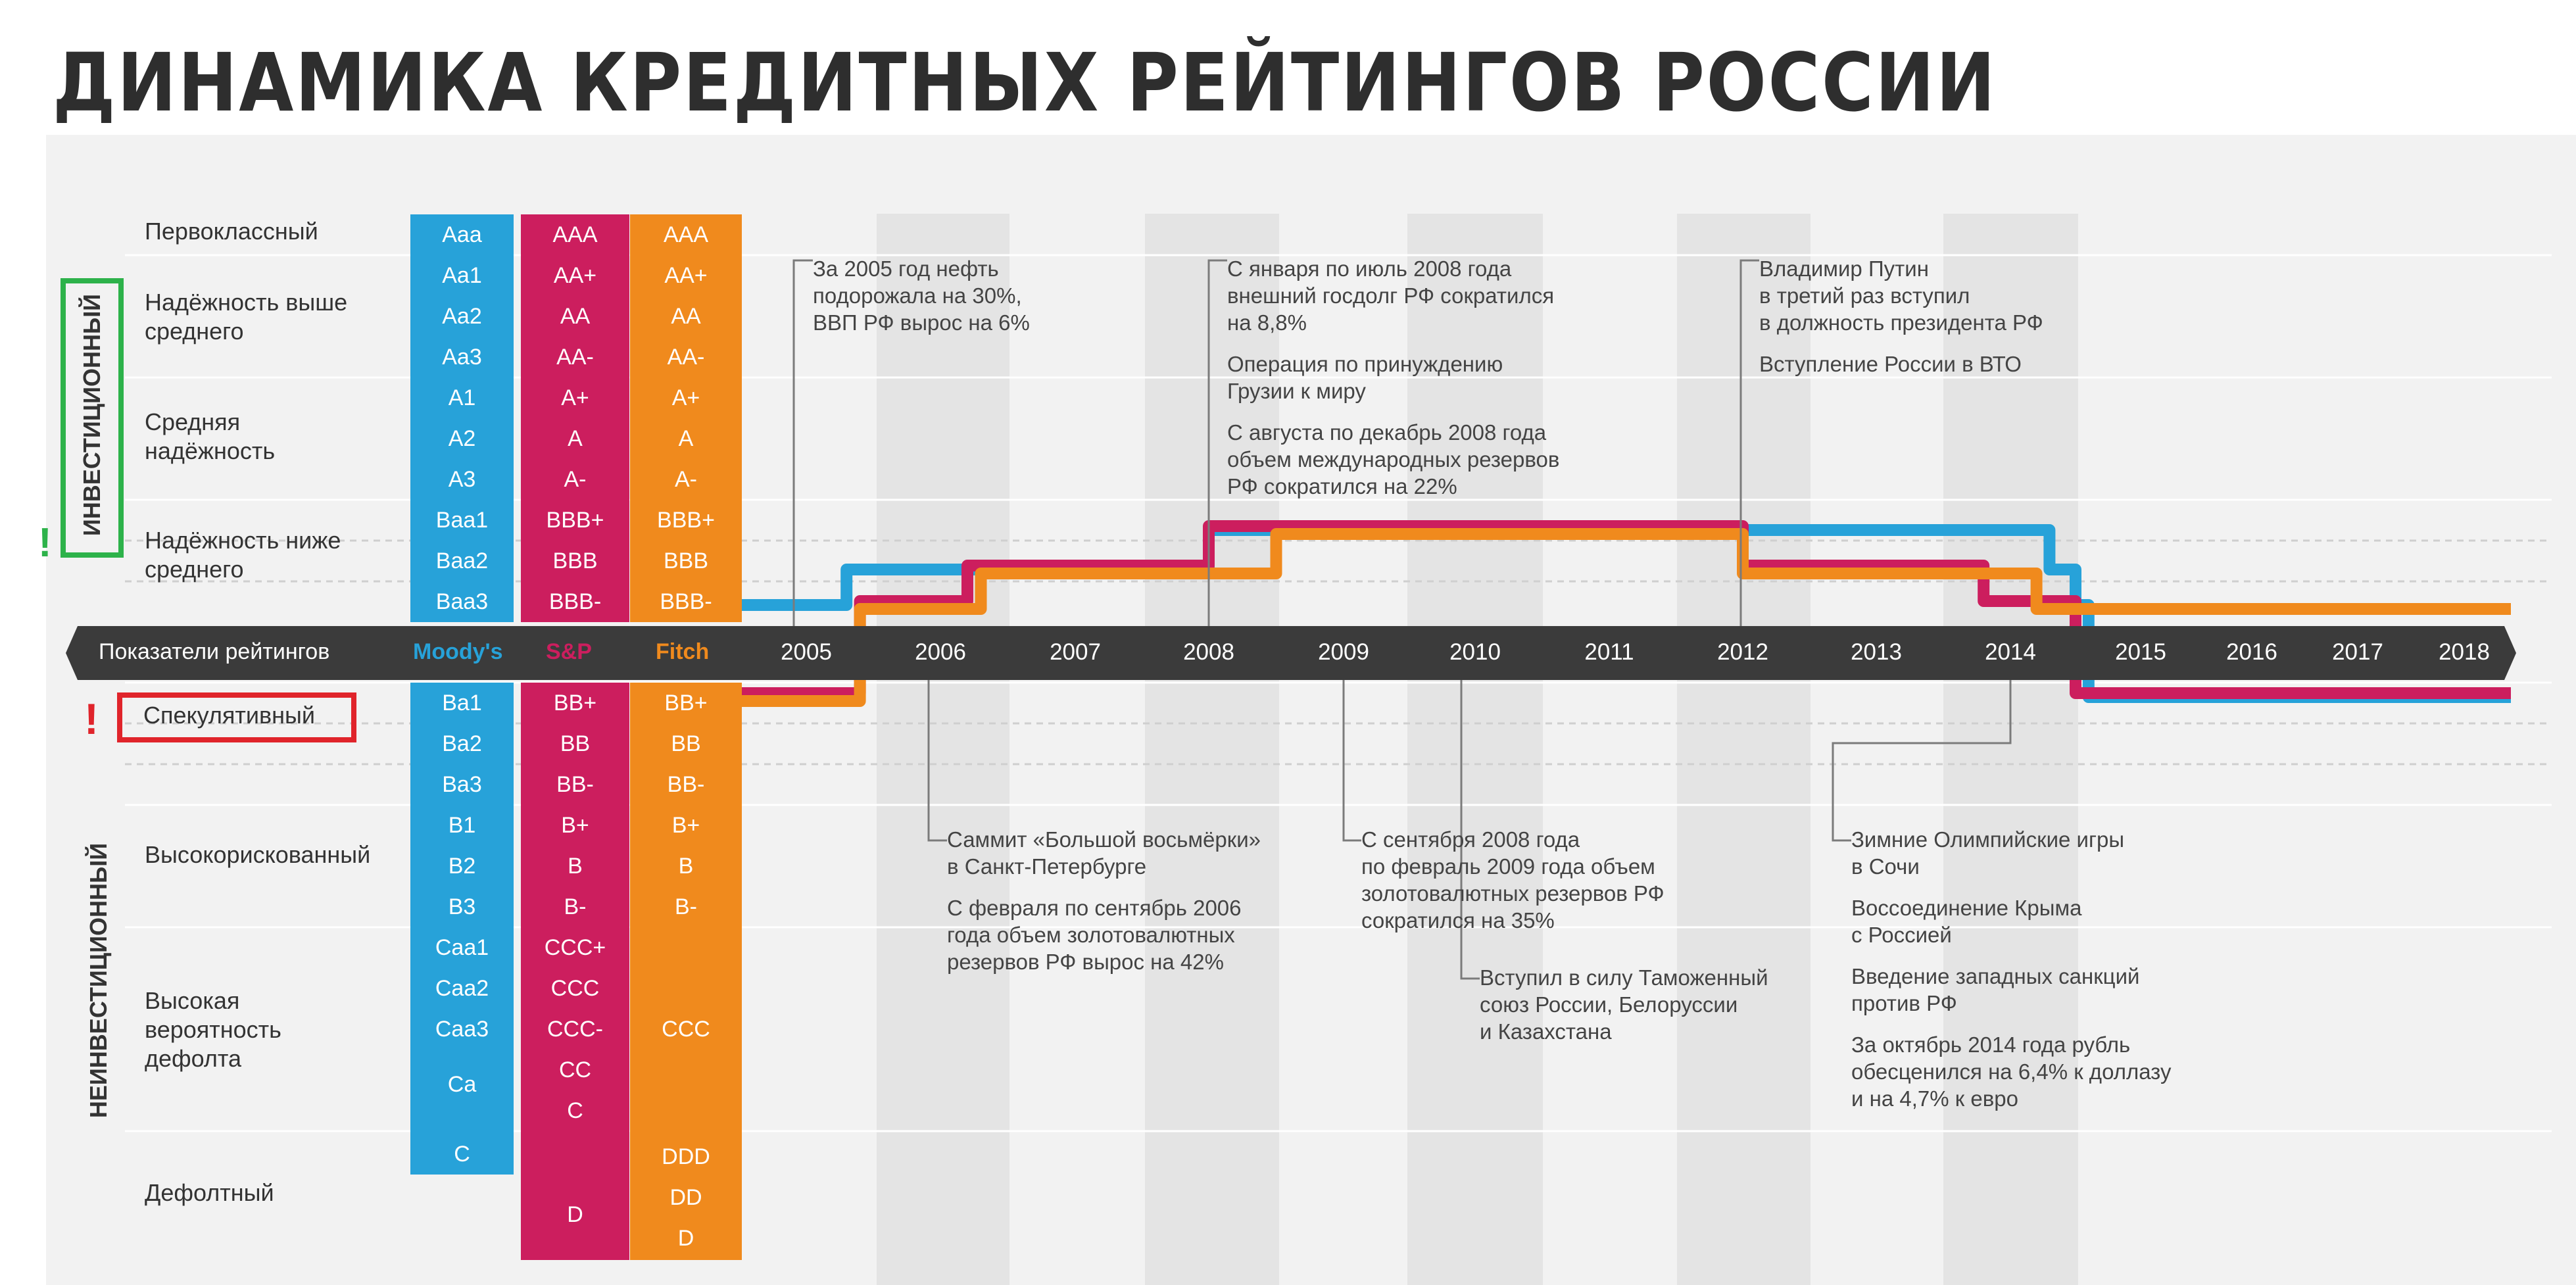 This screenshot has height=1285, width=2576. I want to click on sp-rating-cell: BB, so click(575, 743).